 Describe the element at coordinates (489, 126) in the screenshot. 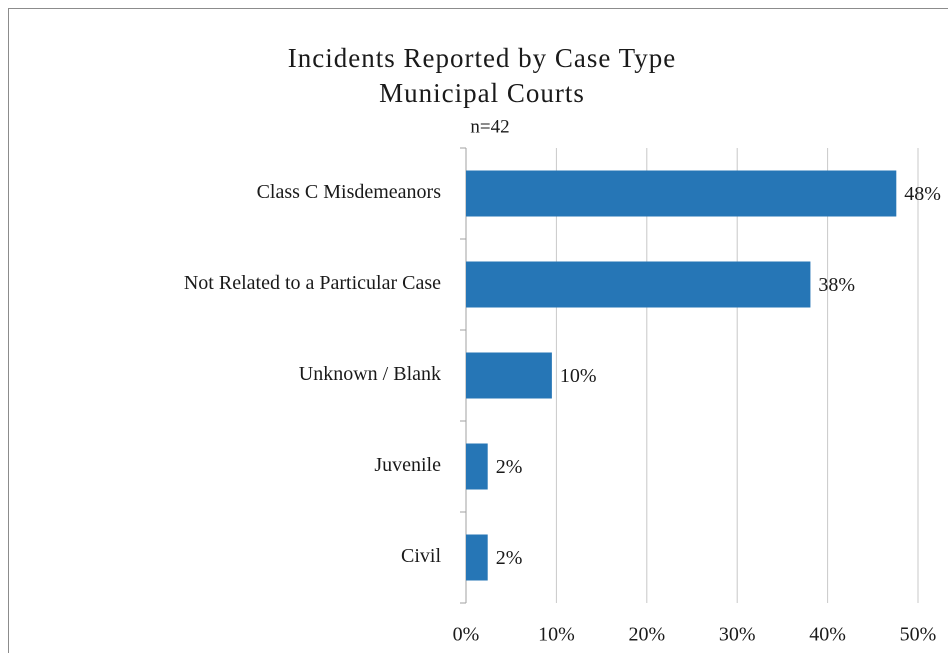

I see `chart-subtitle: n=42` at that location.